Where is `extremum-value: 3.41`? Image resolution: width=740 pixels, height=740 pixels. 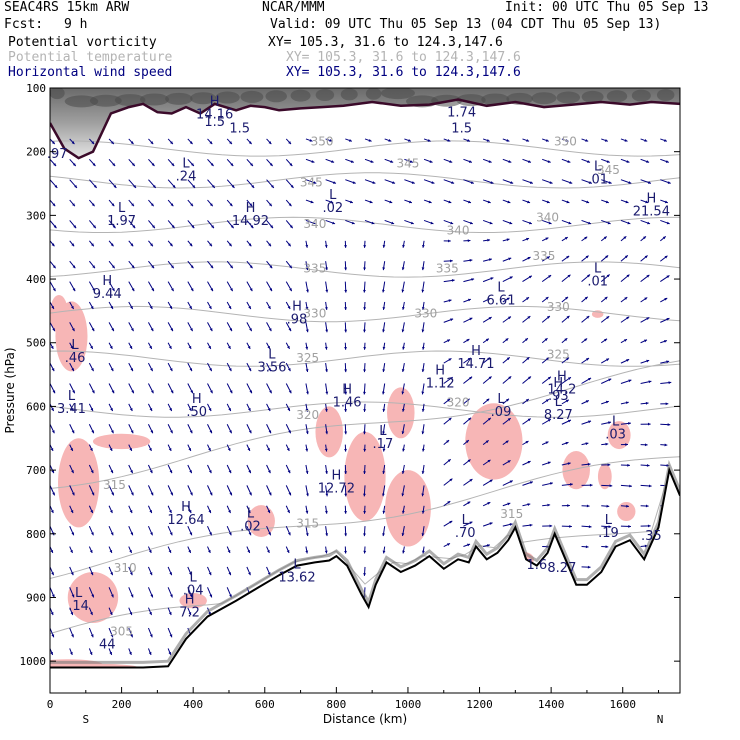
extremum-value: 3.41 is located at coordinates (71, 409).